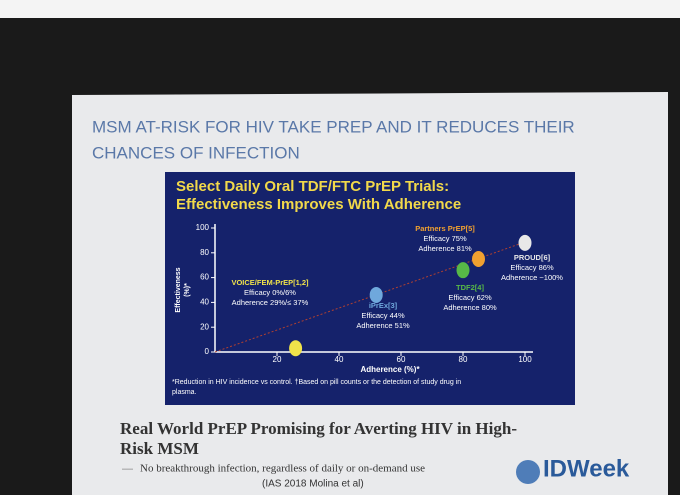 The width and height of the screenshot is (680, 495). What do you see at coordinates (586, 468) in the screenshot?
I see `logo: IDWeek` at bounding box center [586, 468].